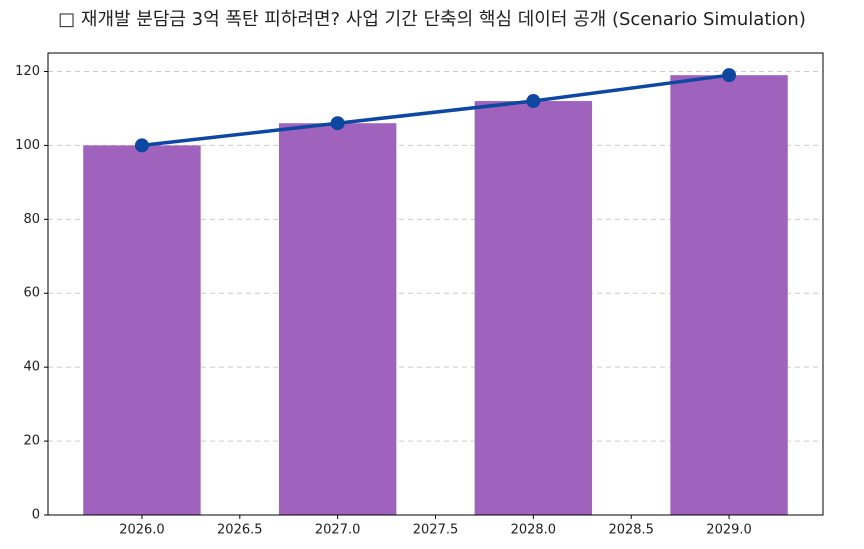  What do you see at coordinates (31, 441) in the screenshot?
I see `y-tick-label: 20` at bounding box center [31, 441].